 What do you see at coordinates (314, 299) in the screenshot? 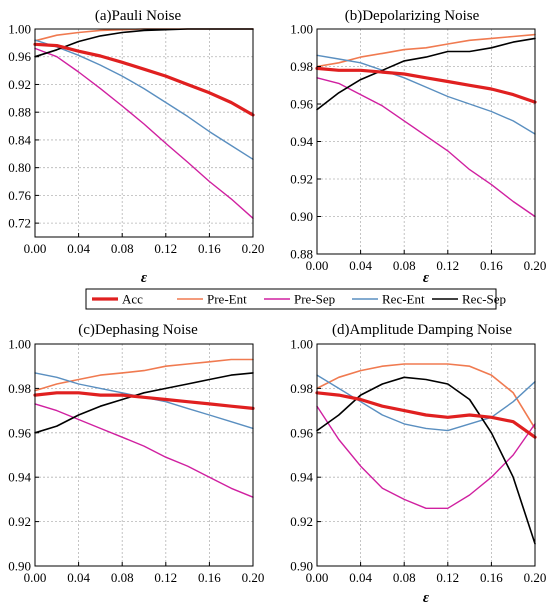
I see `legend-label-pre-sep: Pre-Sep` at bounding box center [314, 299].